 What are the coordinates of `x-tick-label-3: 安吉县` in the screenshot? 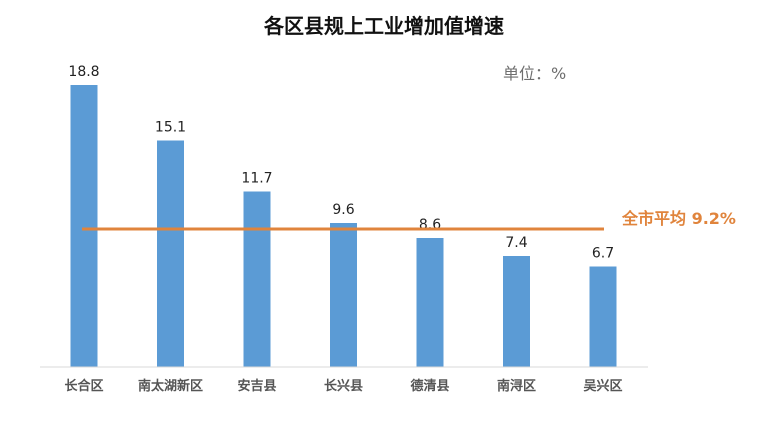 It's located at (256, 386).